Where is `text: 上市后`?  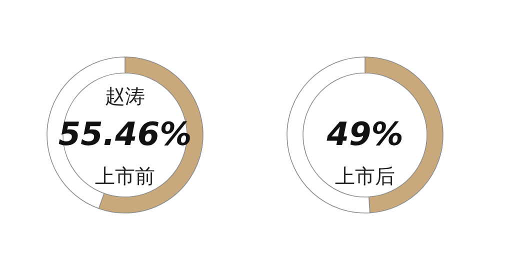 text: 上市后 is located at coordinates (365, 176).